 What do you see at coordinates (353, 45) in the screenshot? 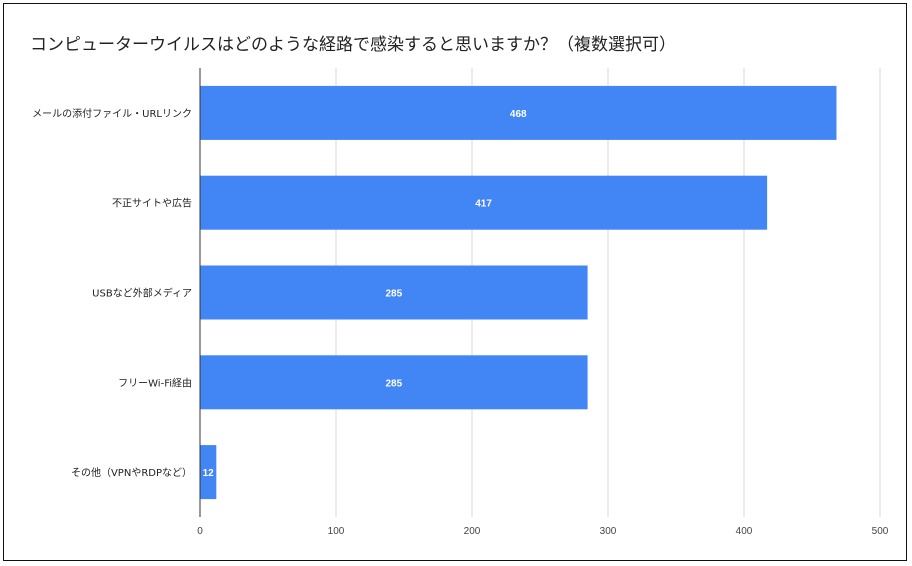
I see `chart-title: コンピューターウイルスはどのような経路で感染すると思いますか？（複数選択可）` at bounding box center [353, 45].